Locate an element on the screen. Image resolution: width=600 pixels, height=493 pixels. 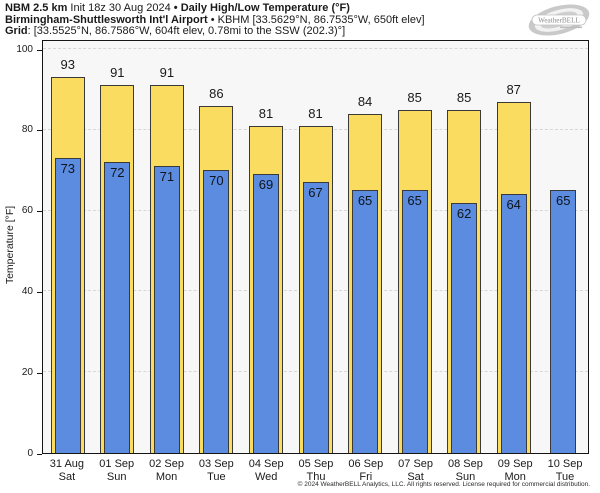
y-tick-label: 40 is located at coordinates (27, 291).